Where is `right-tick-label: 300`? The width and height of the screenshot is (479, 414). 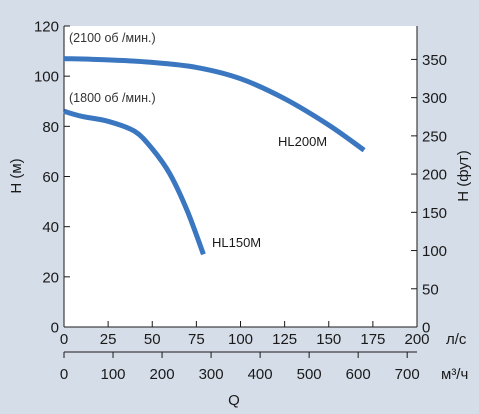 right-tick-label: 300 is located at coordinates (434, 98).